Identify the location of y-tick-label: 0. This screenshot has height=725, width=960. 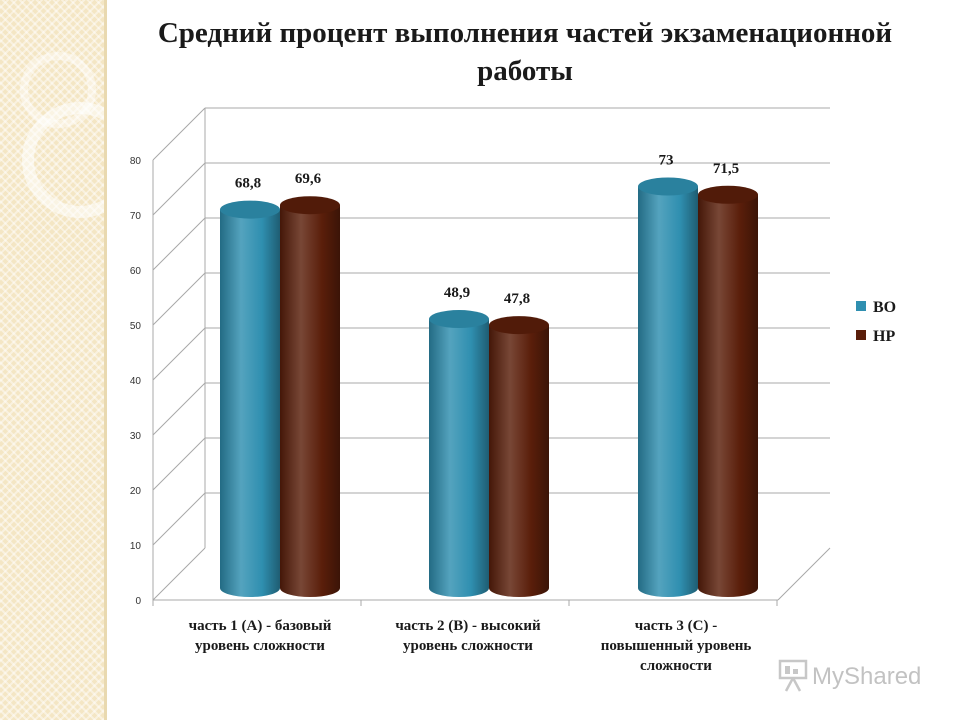
(138, 601).